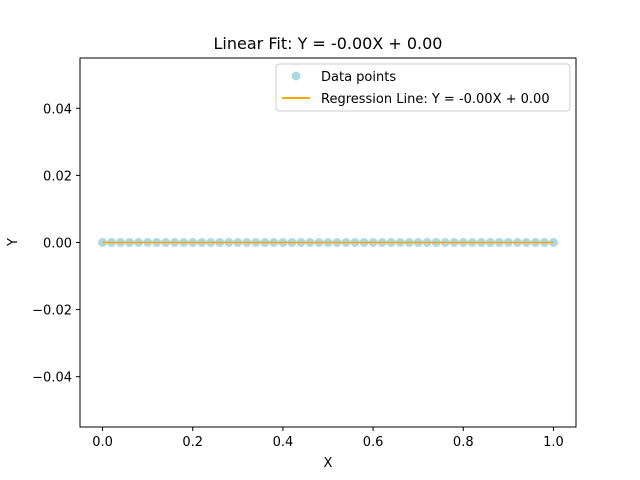  What do you see at coordinates (52, 378) in the screenshot?
I see `y-tick-label: −0.04` at bounding box center [52, 378].